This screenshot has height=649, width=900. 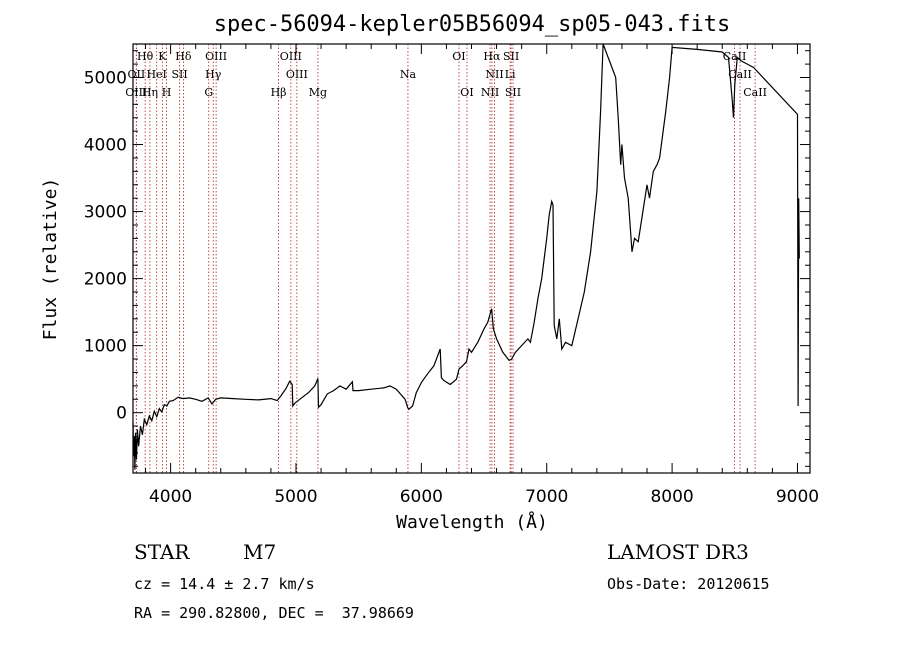 What do you see at coordinates (279, 92) in the screenshot?
I see `reference-line-label: Hβ` at bounding box center [279, 92].